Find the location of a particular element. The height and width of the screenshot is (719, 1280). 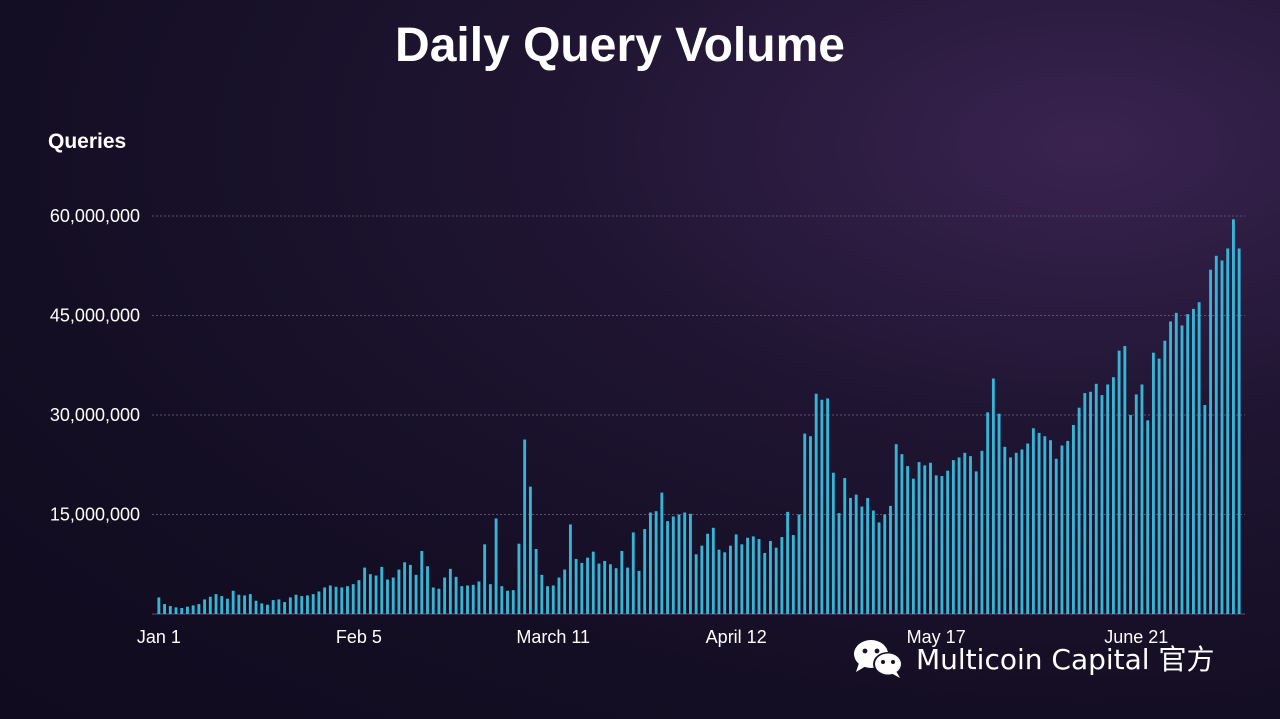

y-tick-label: 15,000,000 is located at coordinates (95, 515).